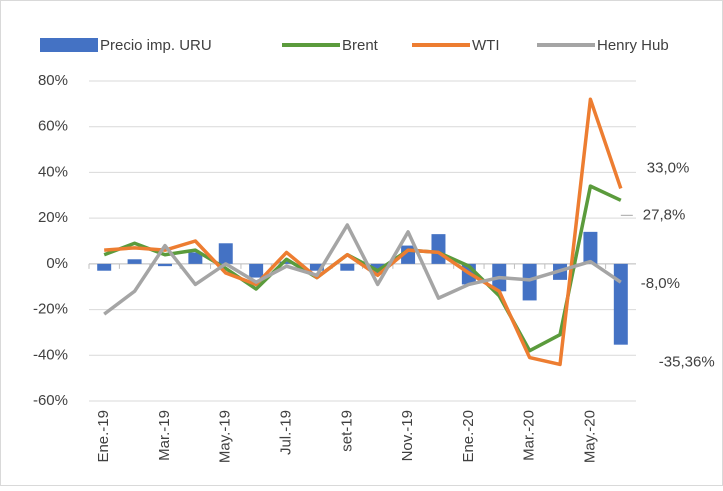 The height and width of the screenshot is (491, 723). Describe the element at coordinates (486, 45) in the screenshot. I see `legend-label: WTI` at that location.